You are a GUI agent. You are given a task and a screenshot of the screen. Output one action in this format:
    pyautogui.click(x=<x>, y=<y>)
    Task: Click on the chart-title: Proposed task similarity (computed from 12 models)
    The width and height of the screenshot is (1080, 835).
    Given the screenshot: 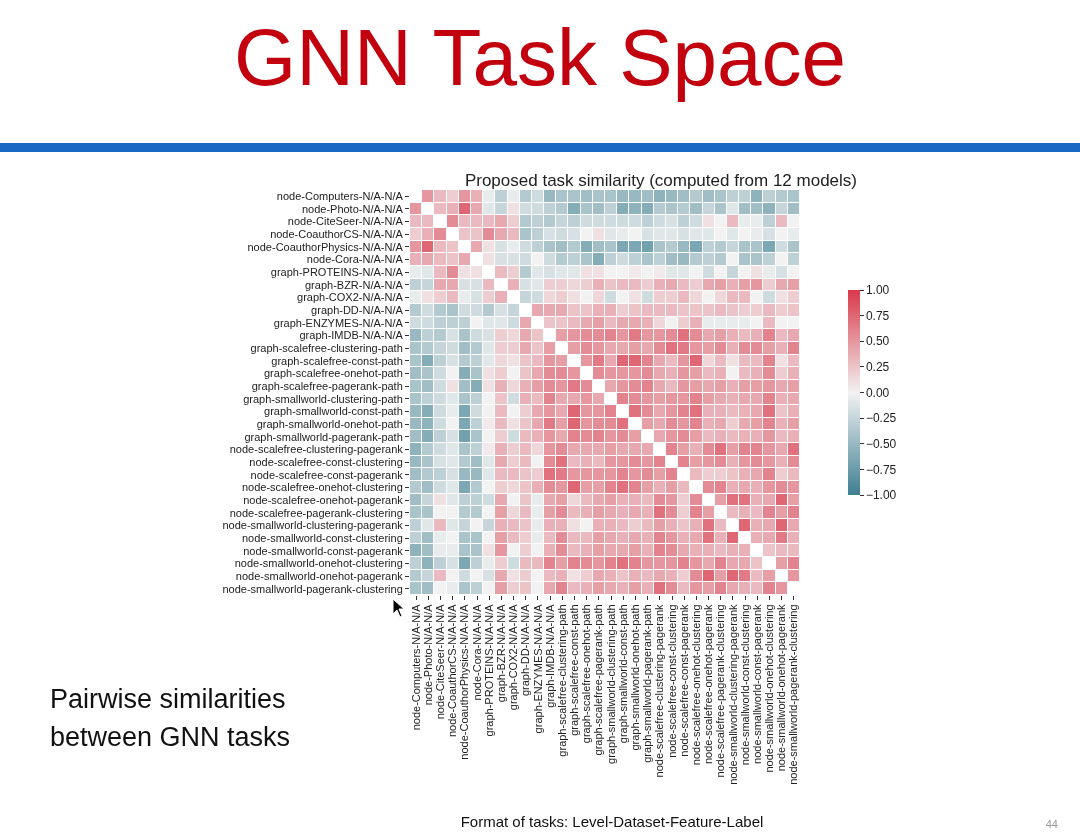 What is the action you would take?
    pyautogui.click(x=661, y=180)
    